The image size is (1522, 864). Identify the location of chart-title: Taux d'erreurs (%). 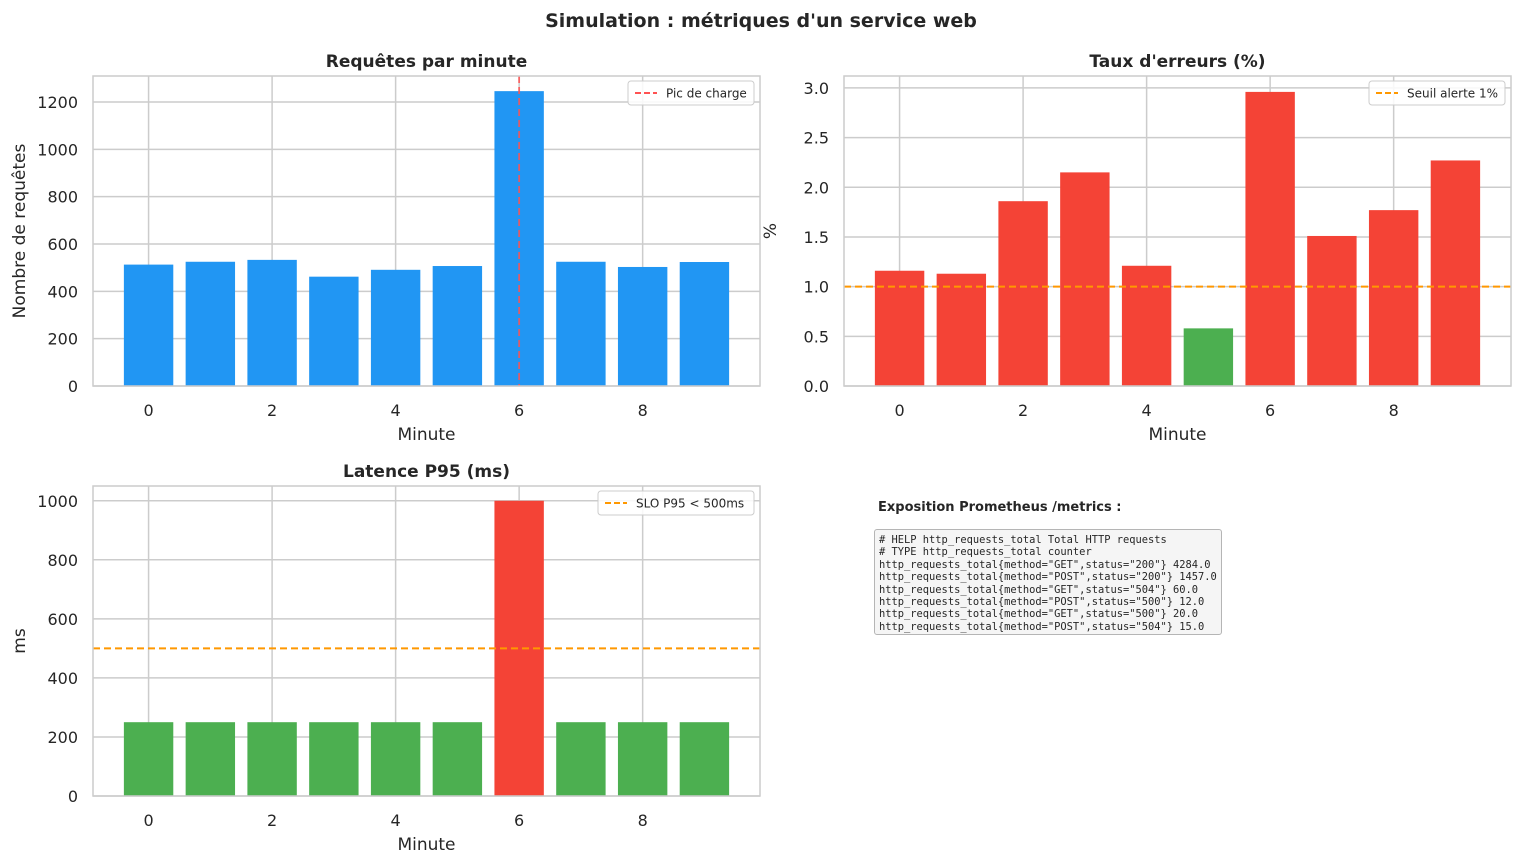
(1177, 62).